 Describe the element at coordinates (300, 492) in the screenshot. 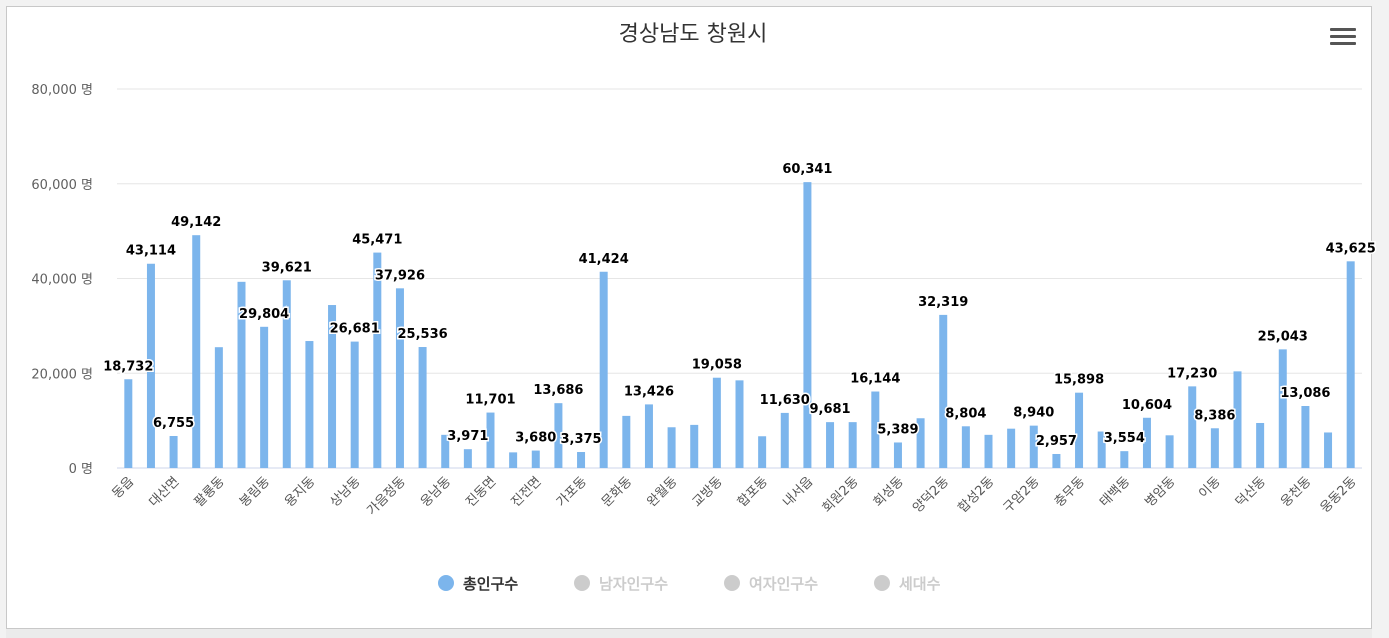

I see `x-tick-label: 용지동` at that location.